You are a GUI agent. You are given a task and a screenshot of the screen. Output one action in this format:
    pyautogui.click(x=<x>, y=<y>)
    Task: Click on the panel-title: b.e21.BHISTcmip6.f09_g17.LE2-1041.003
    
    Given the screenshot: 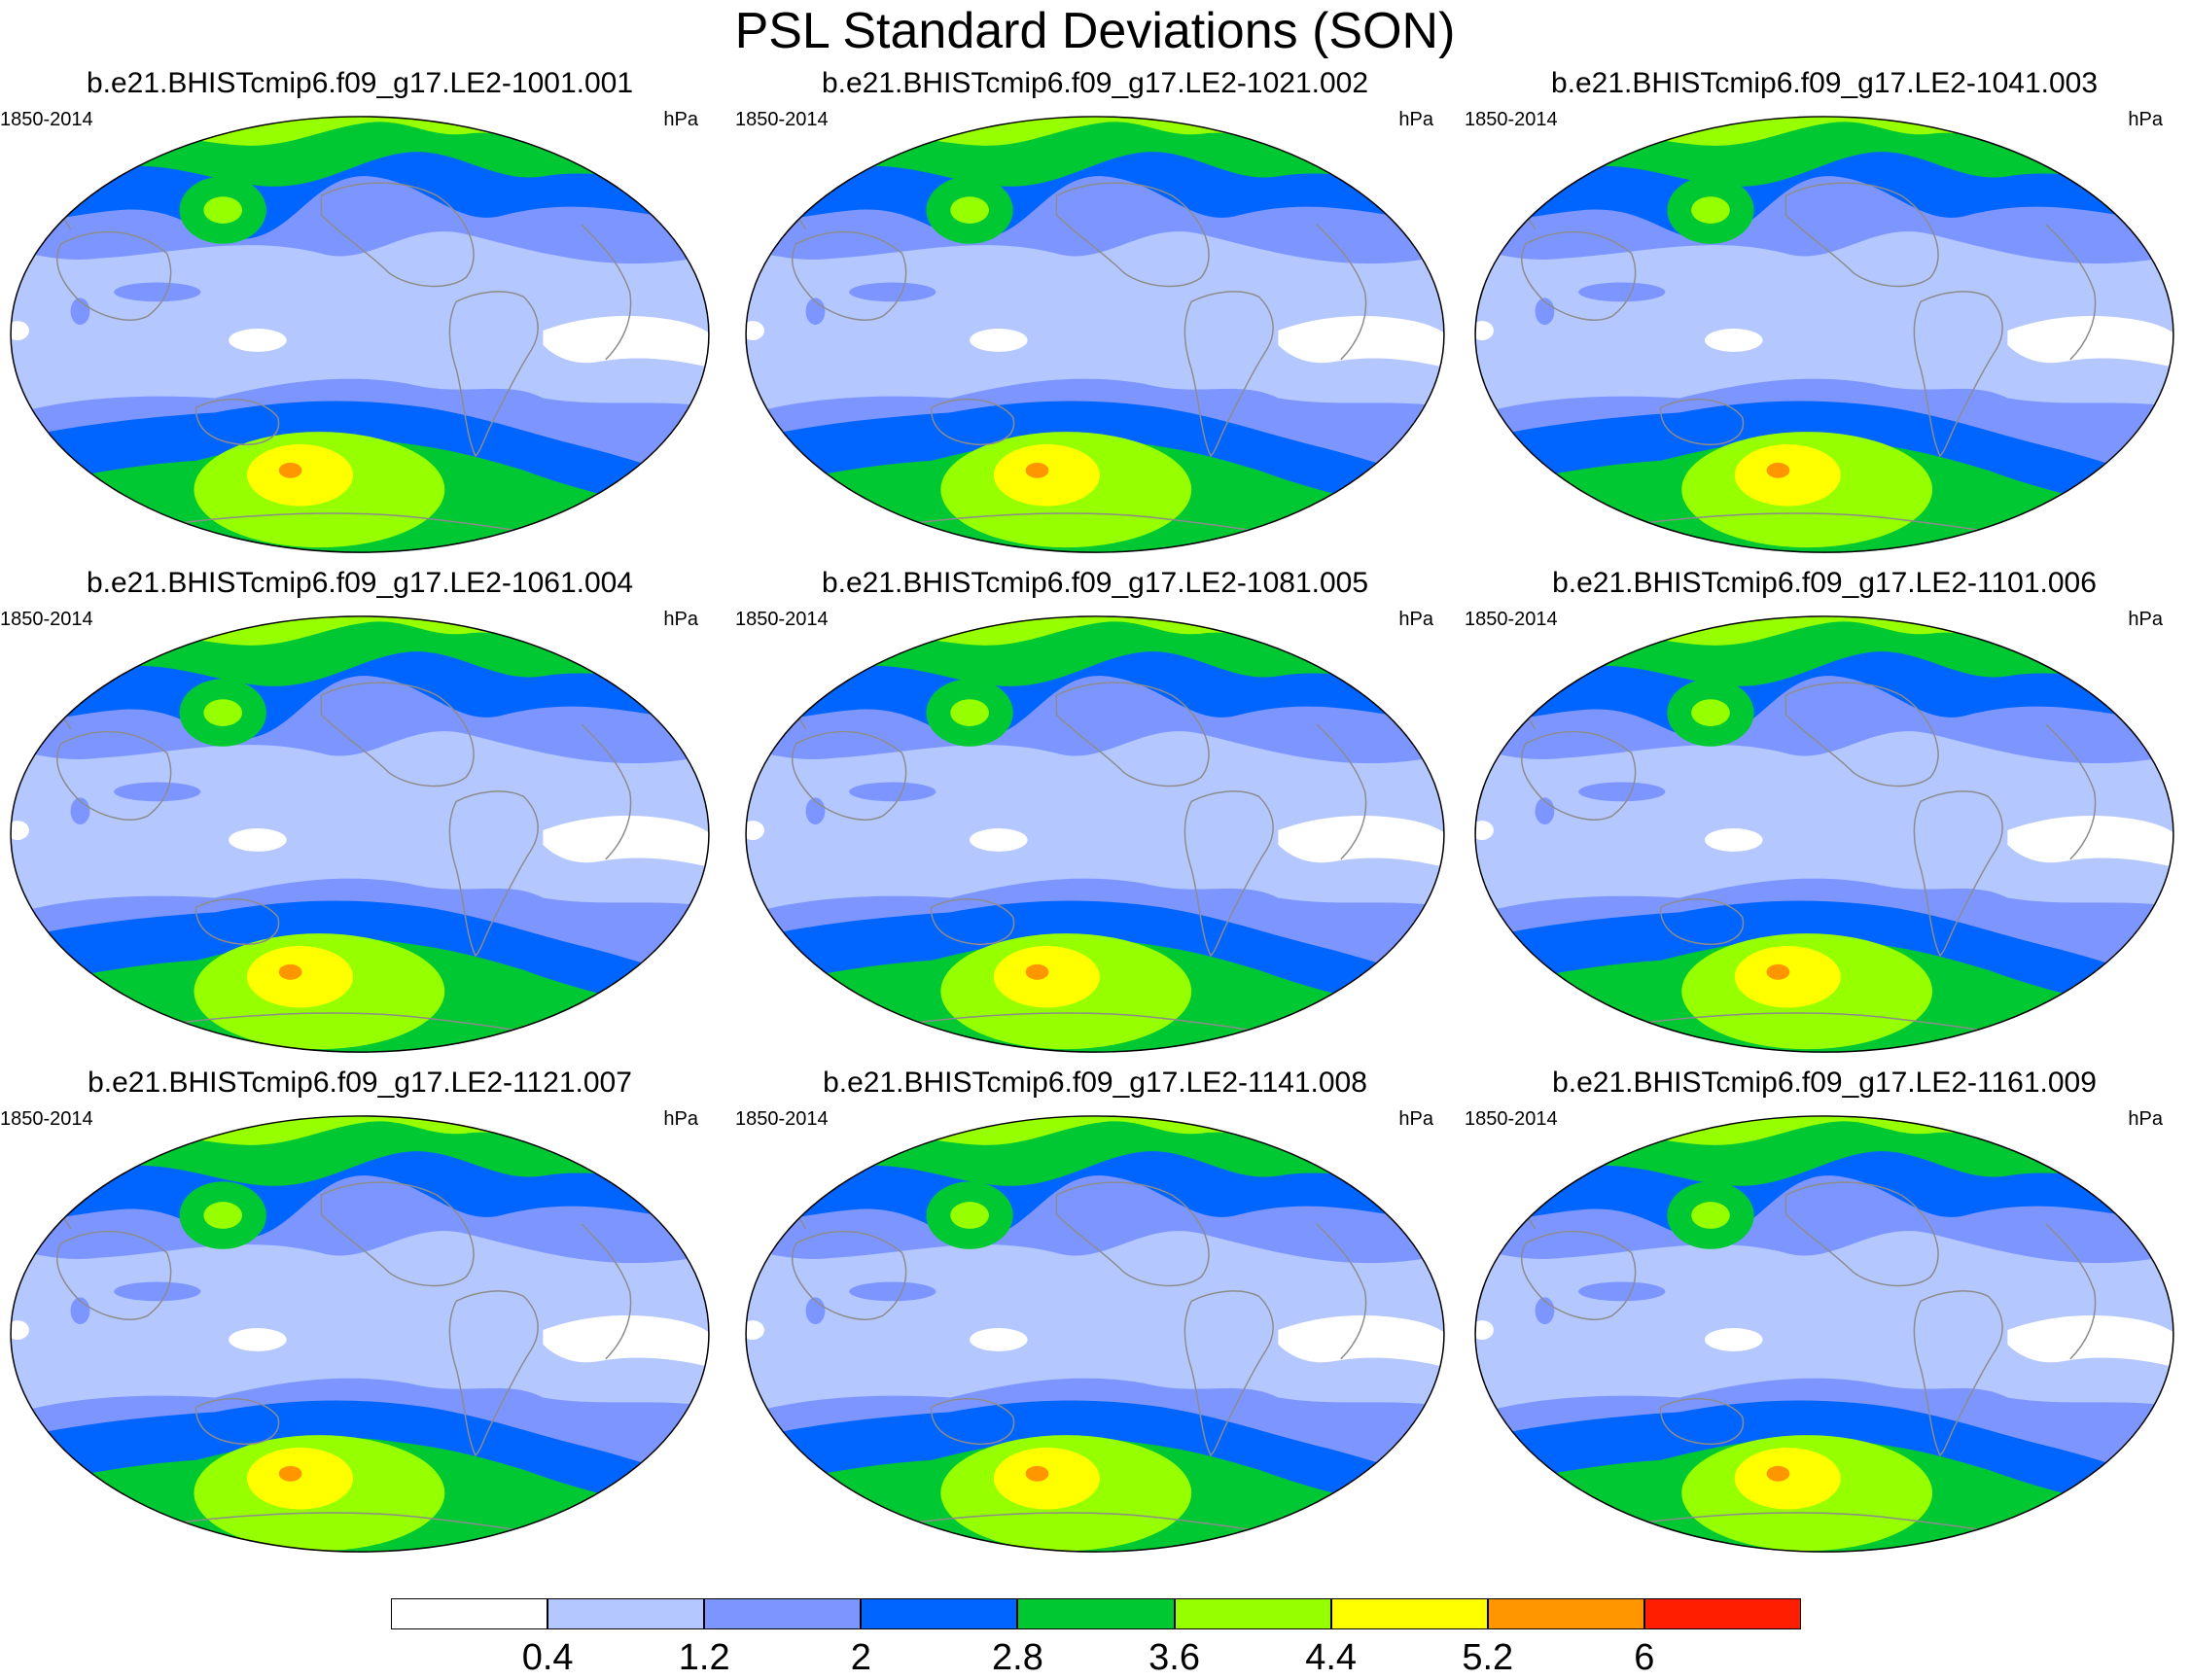 What is the action you would take?
    pyautogui.click(x=1824, y=83)
    